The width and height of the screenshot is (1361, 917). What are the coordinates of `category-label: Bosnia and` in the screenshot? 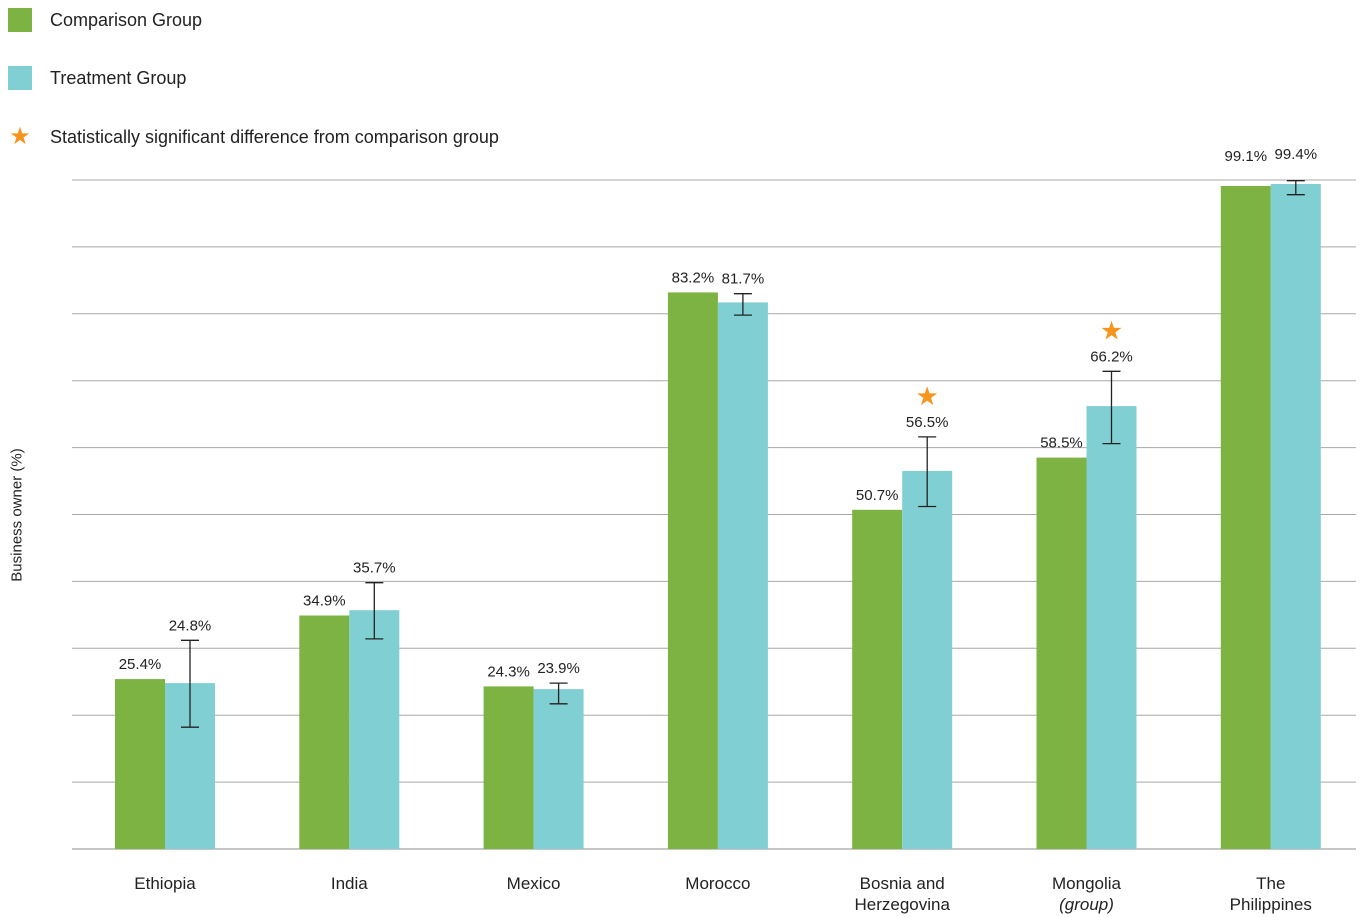 It's located at (902, 883).